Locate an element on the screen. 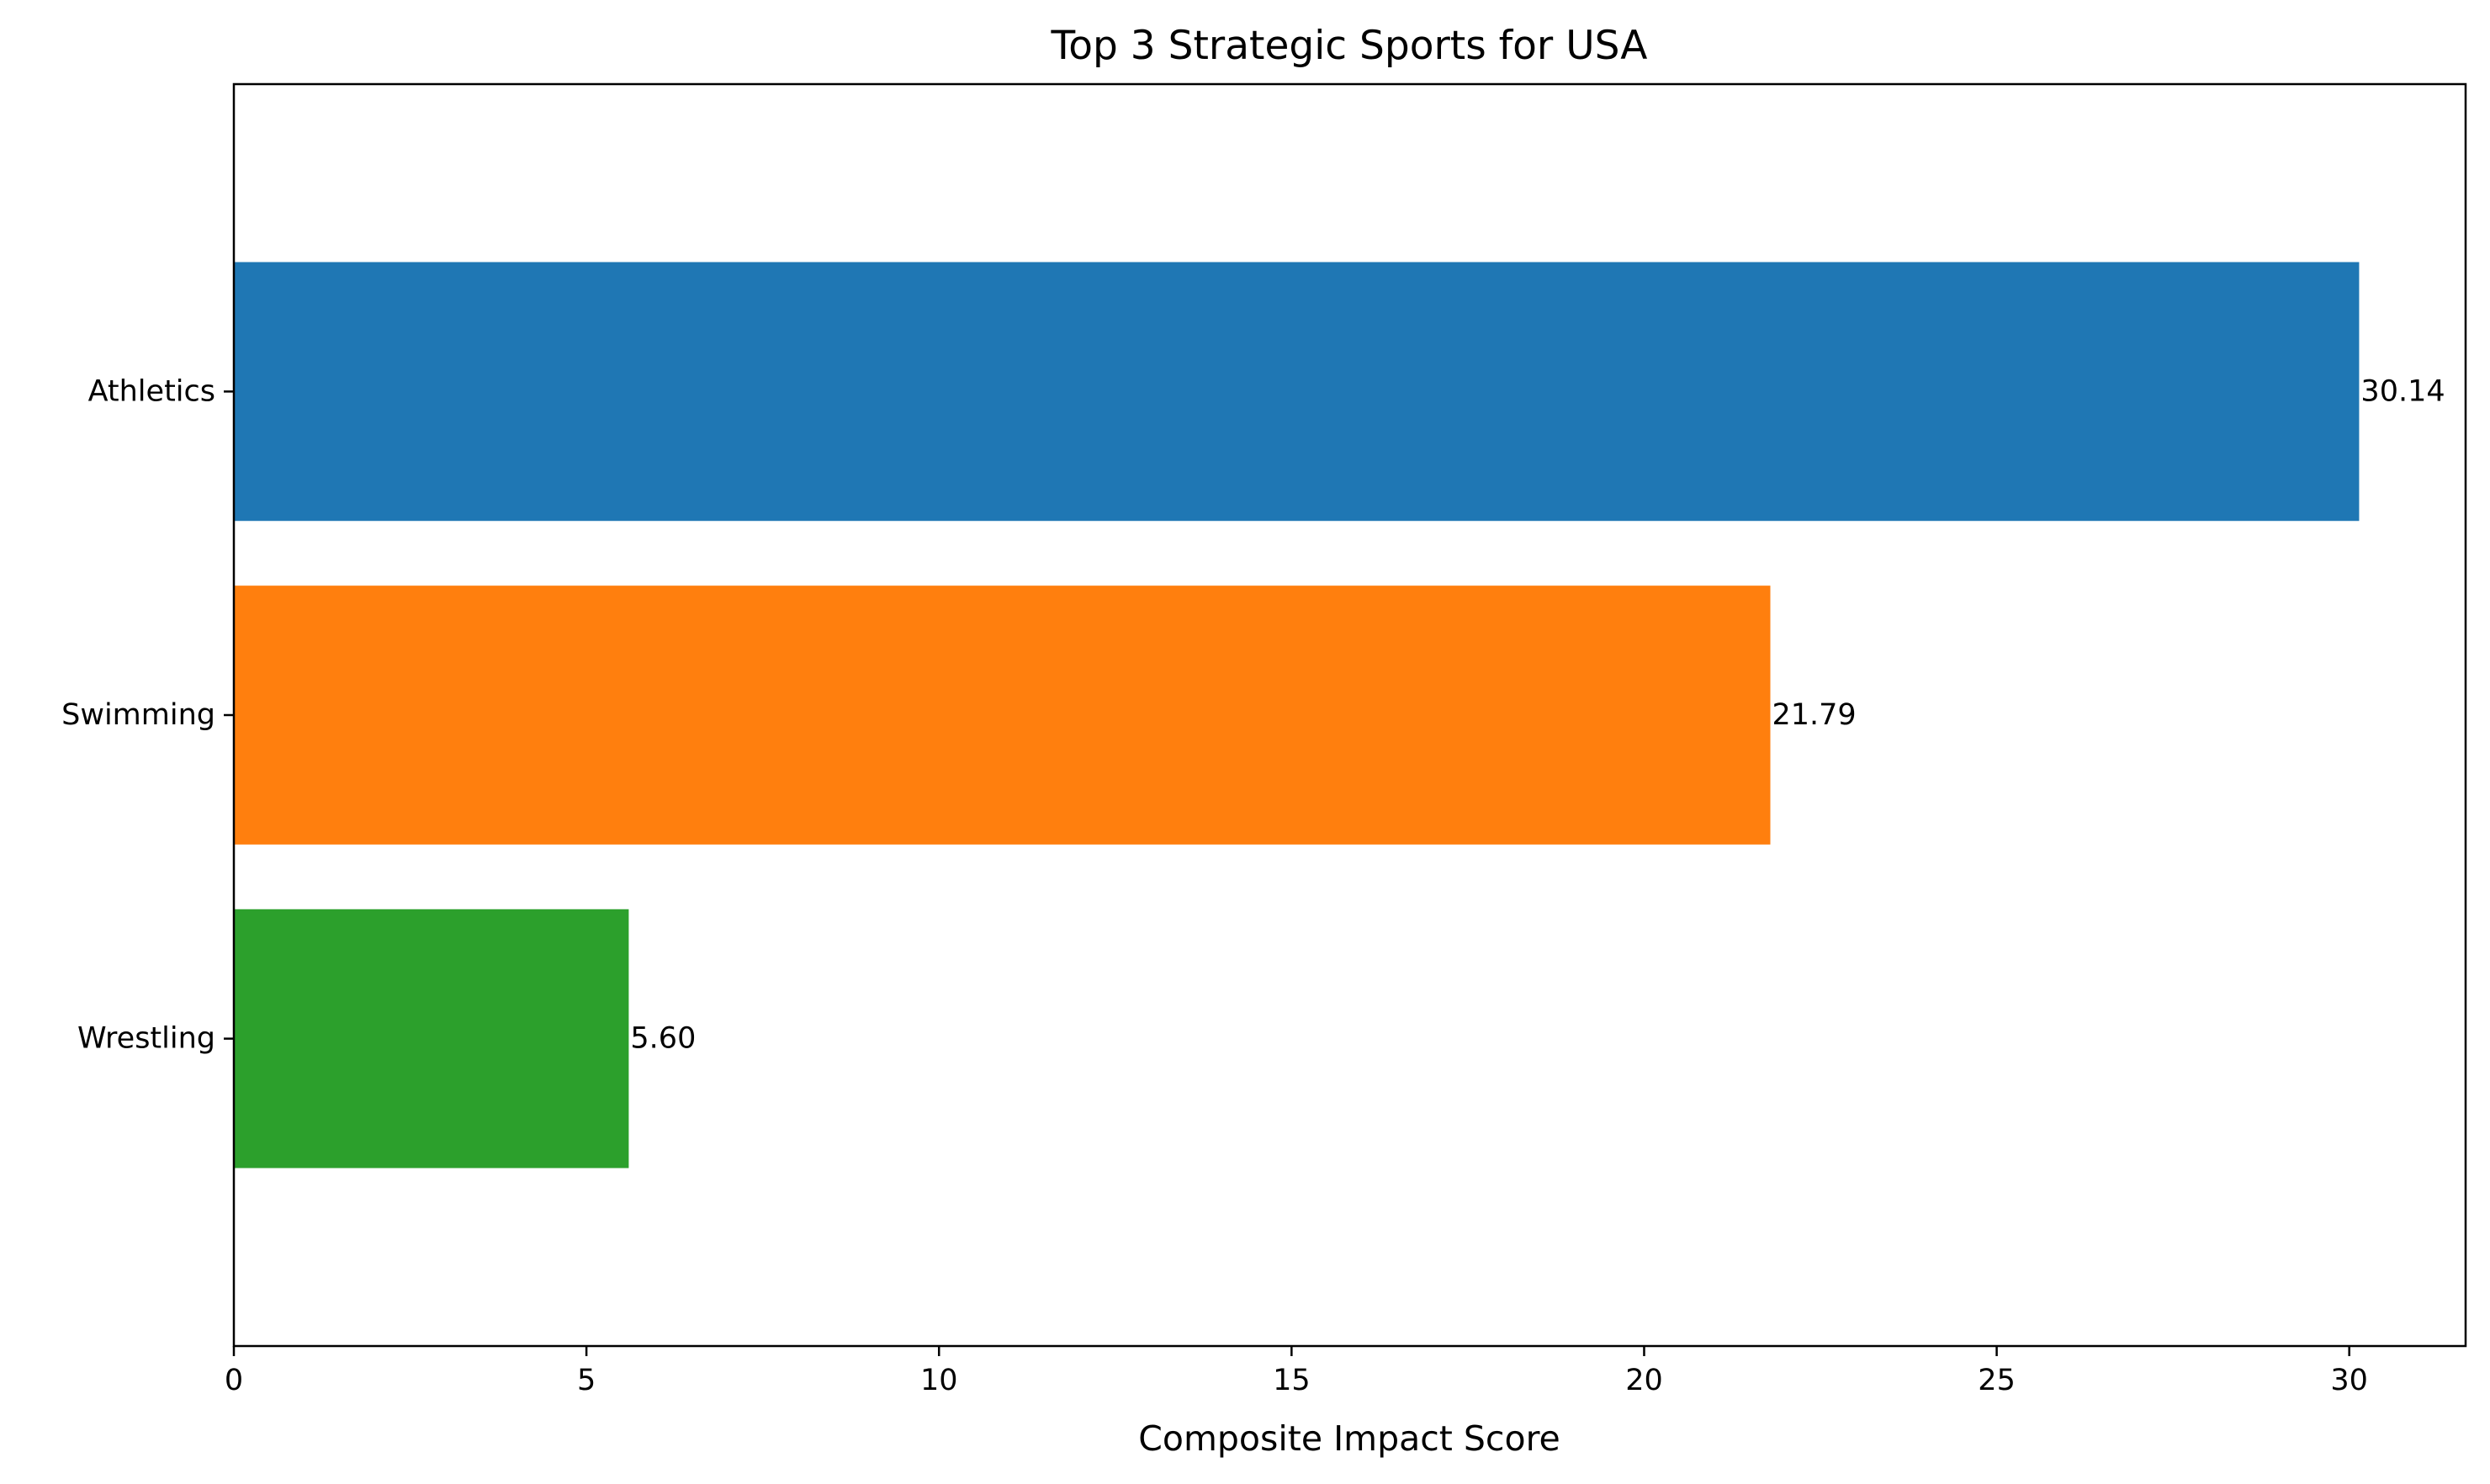 The image size is (2490, 1484). x-tick-label: 25 is located at coordinates (1997, 1380).